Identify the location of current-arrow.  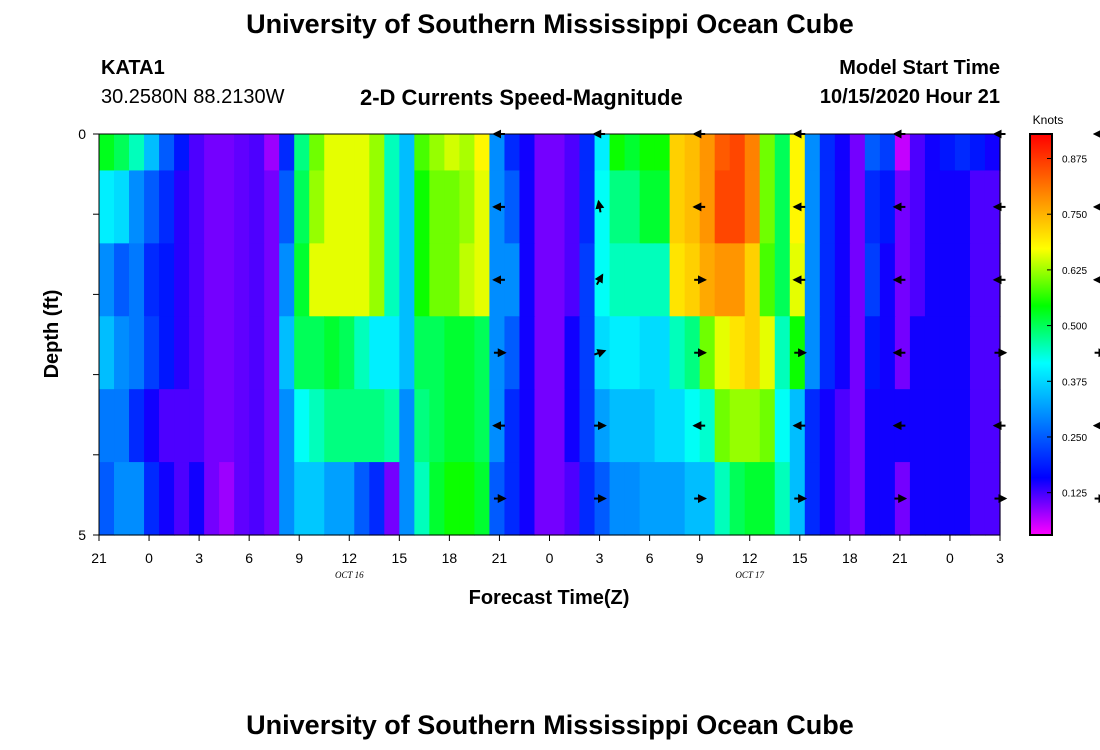
(599, 279).